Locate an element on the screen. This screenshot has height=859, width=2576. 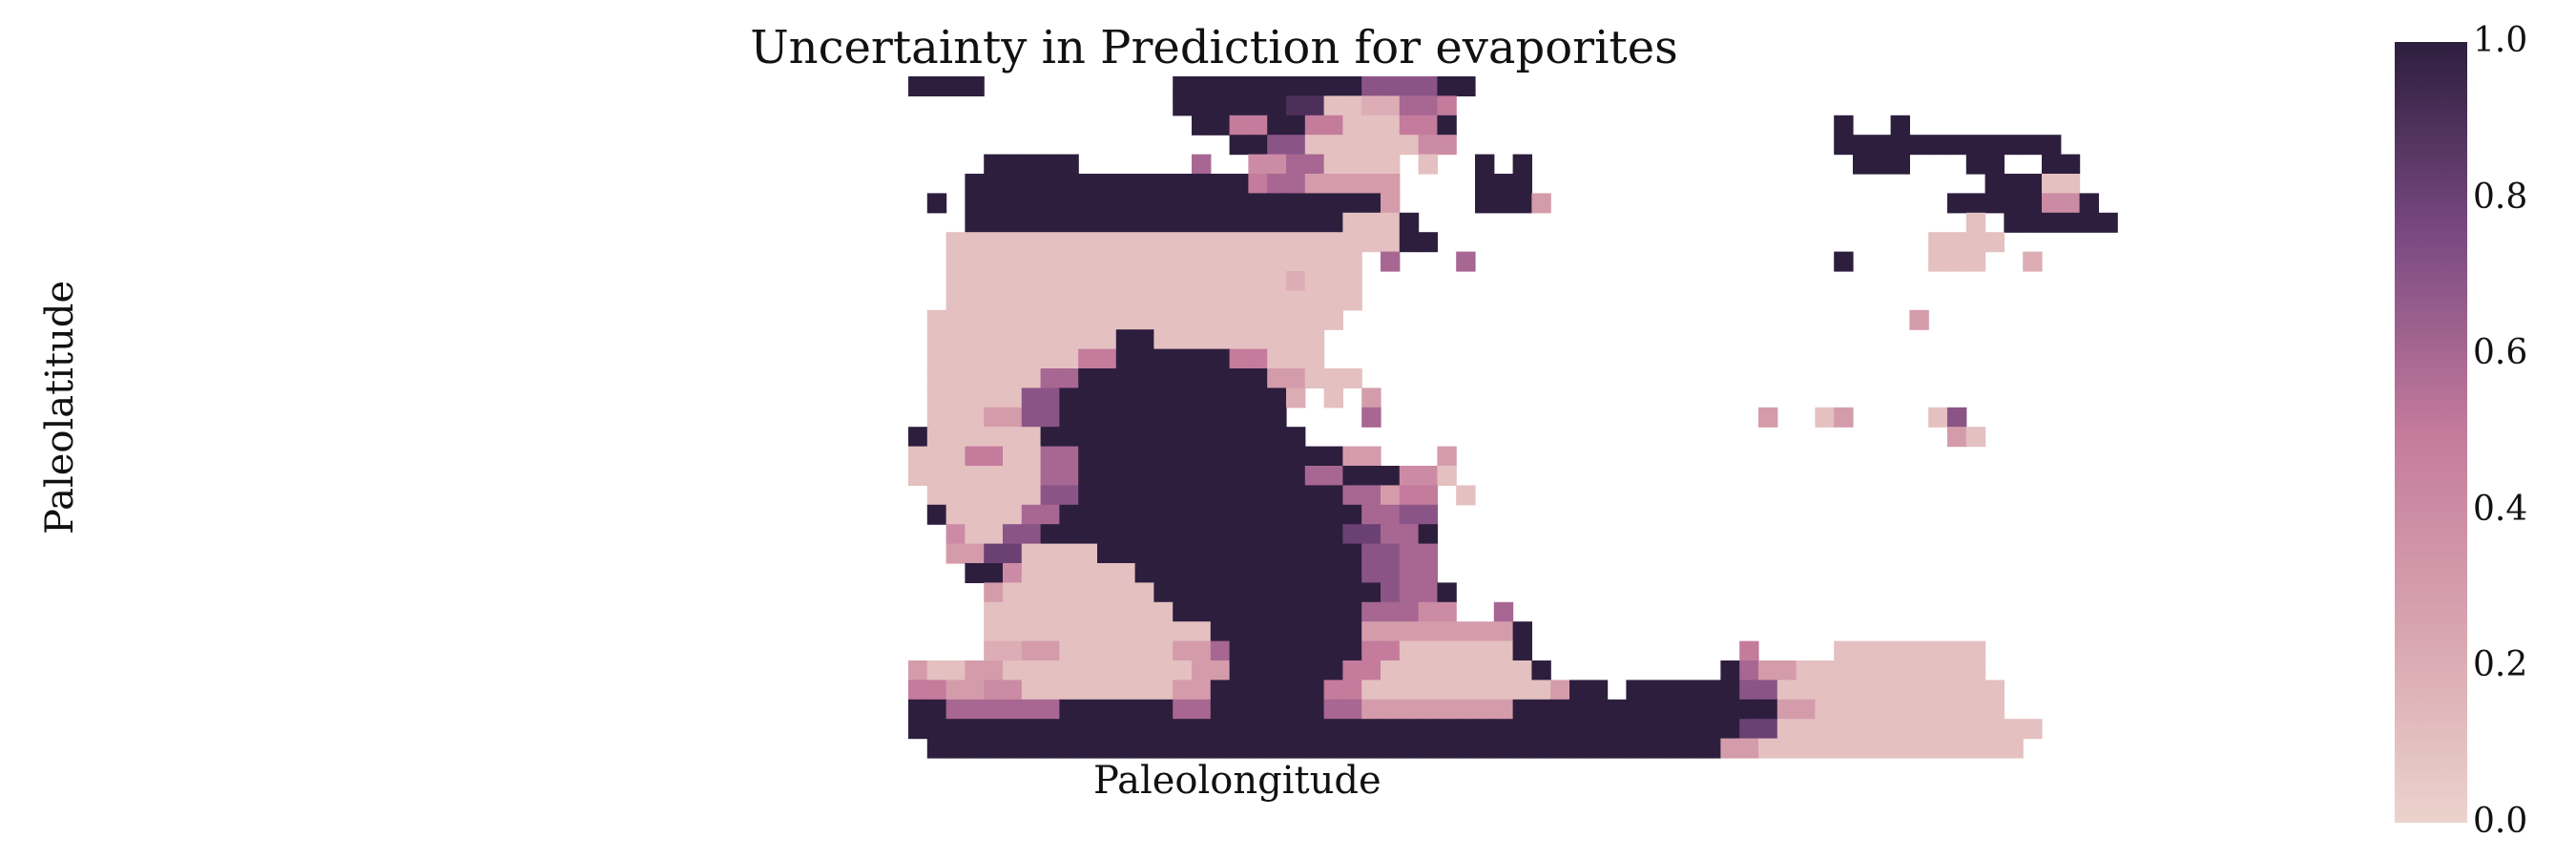
colorbar is located at coordinates (2431, 432).